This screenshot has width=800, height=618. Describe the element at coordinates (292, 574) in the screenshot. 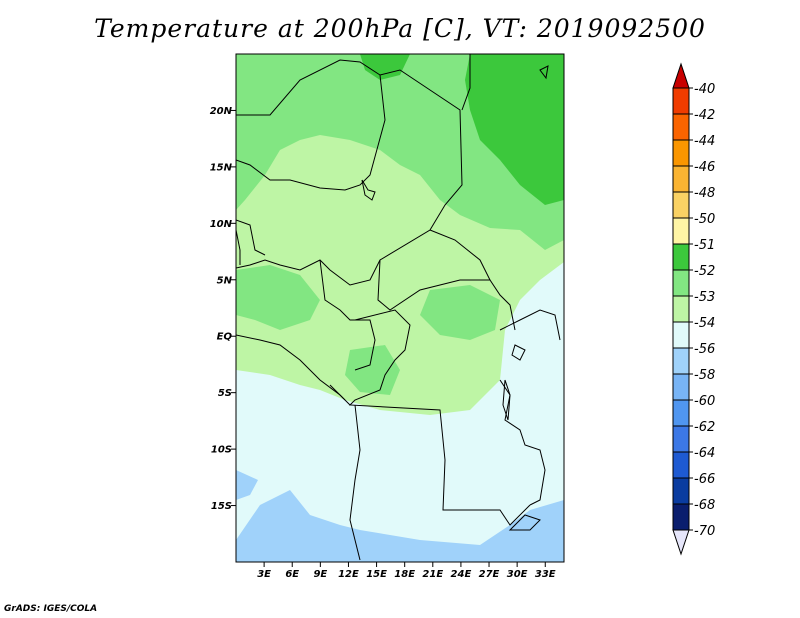

I see `lon-tick-label: 6E` at that location.